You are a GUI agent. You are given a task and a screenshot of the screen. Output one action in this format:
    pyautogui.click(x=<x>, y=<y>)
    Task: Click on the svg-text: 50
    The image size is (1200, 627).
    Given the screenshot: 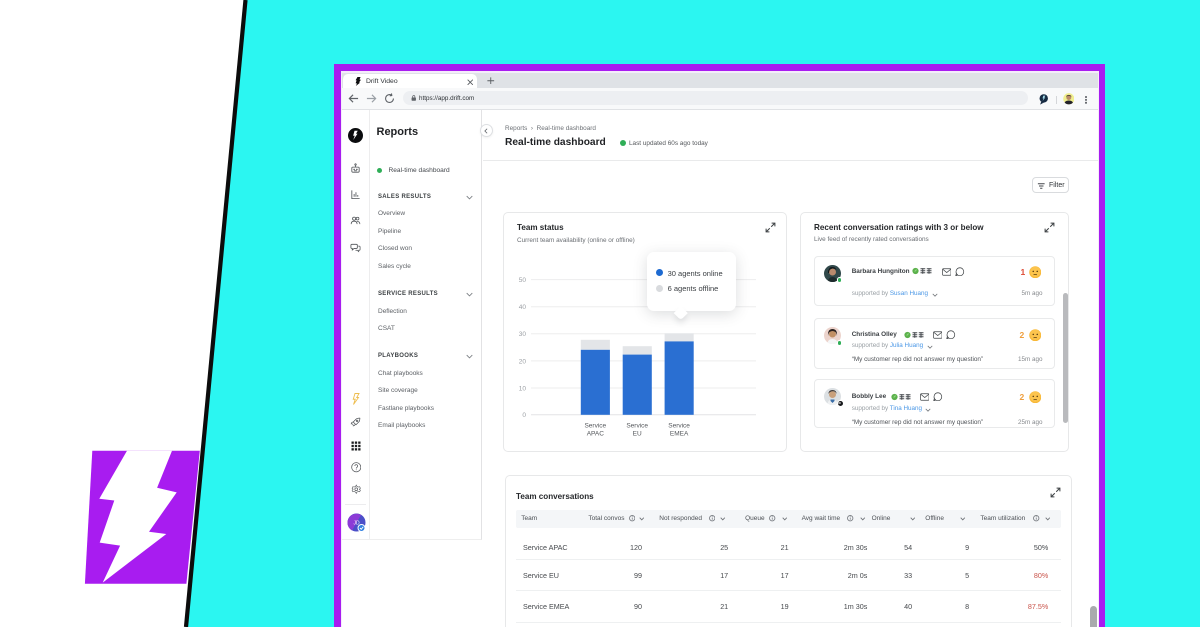 What is the action you would take?
    pyautogui.click(x=523, y=280)
    